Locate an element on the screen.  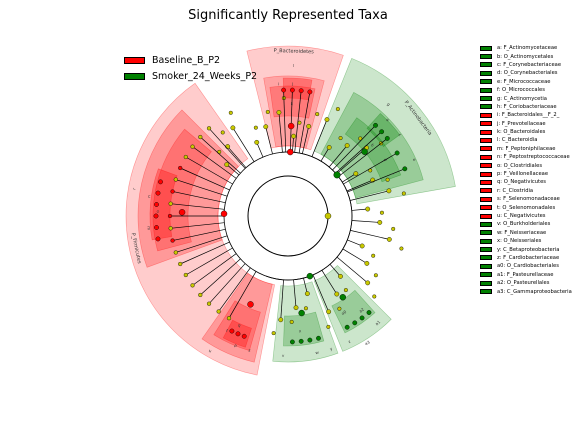
class-sector-betaproteobacteria is located at coordinates (305, 322).